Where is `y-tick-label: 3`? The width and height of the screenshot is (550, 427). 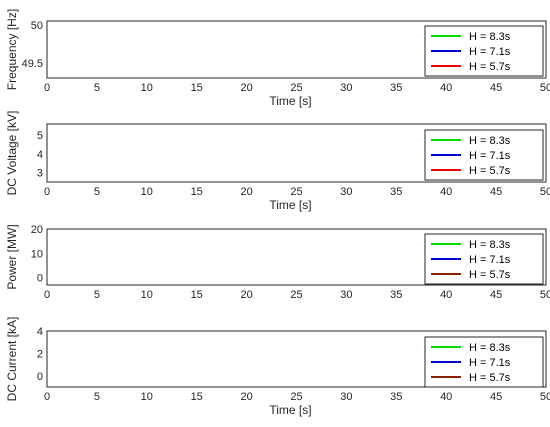
y-tick-label: 3 is located at coordinates (40, 174).